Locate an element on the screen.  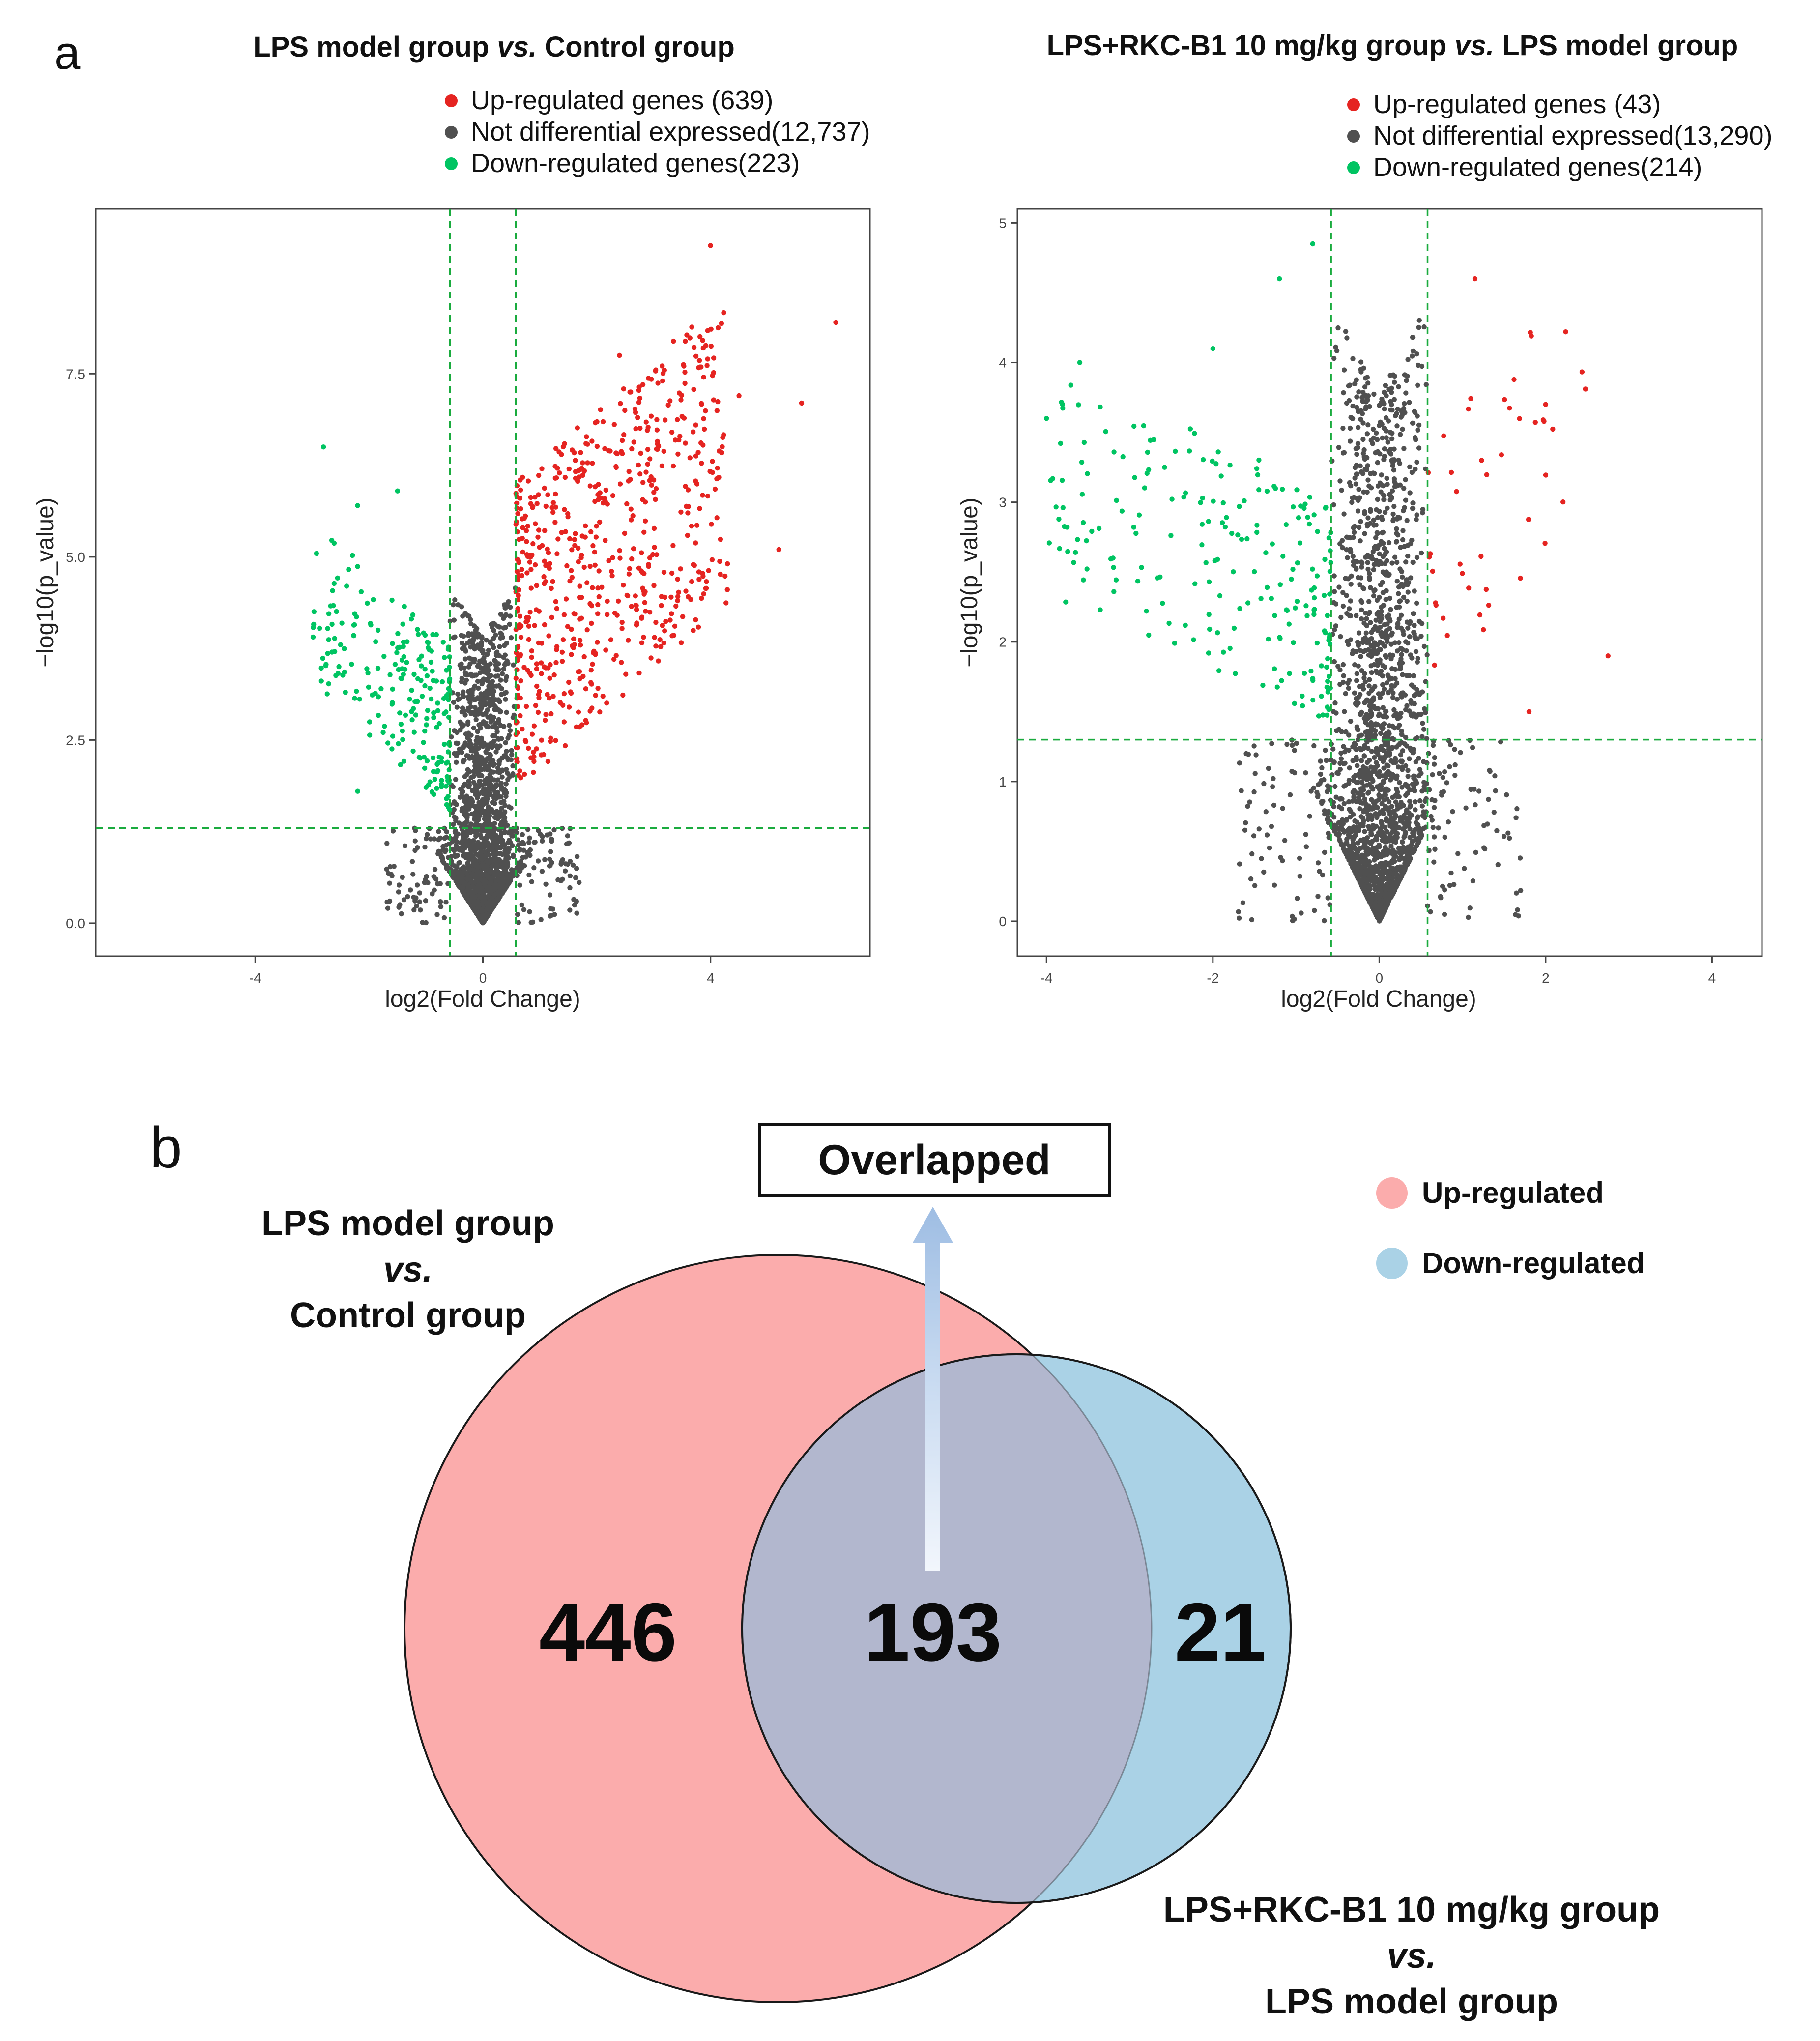
legend-swatch-up is located at coordinates (451, 100).